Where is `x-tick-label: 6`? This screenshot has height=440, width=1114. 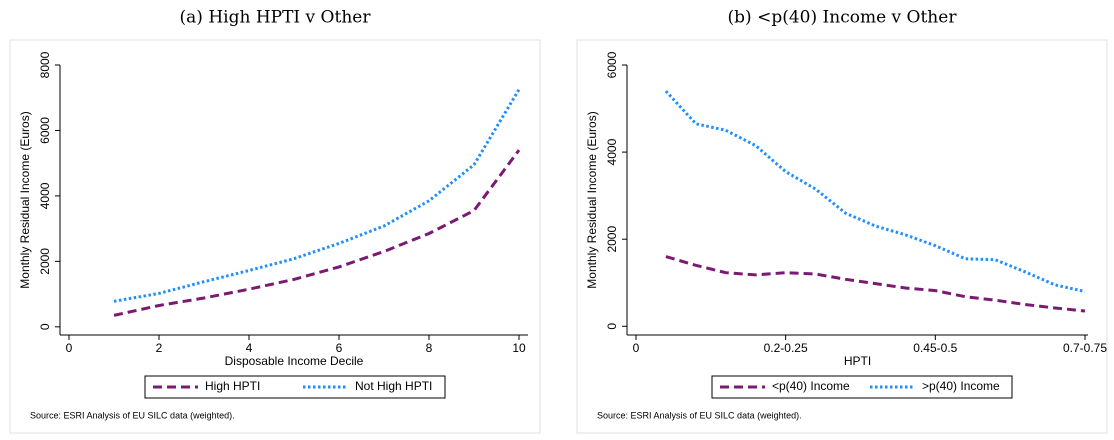
x-tick-label: 6 is located at coordinates (339, 348).